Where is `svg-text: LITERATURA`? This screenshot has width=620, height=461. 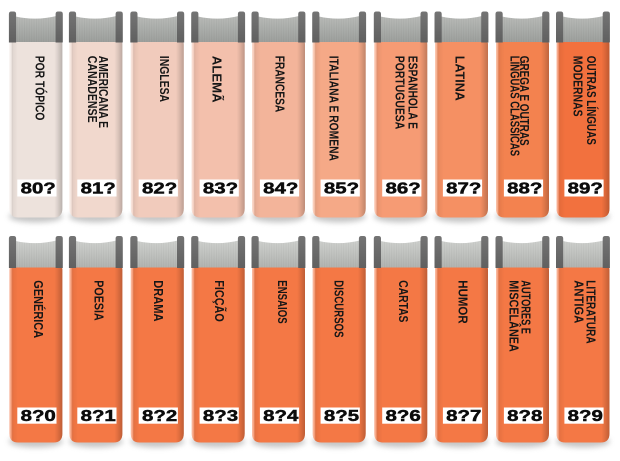
svg-text: LITERATURA is located at coordinates (590, 312).